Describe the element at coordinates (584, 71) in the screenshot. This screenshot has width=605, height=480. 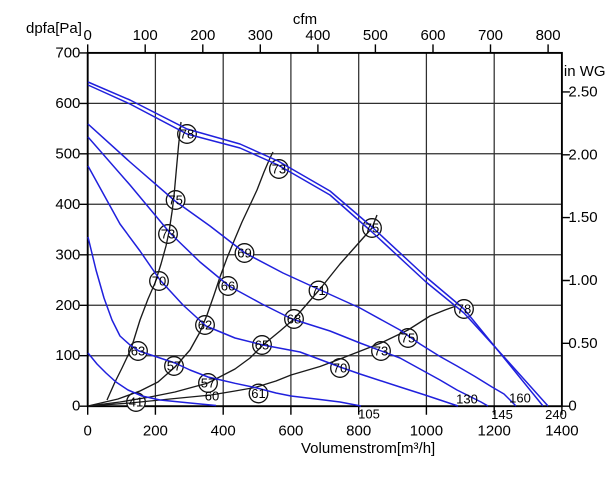
I see `svg-text: in WG` at that location.